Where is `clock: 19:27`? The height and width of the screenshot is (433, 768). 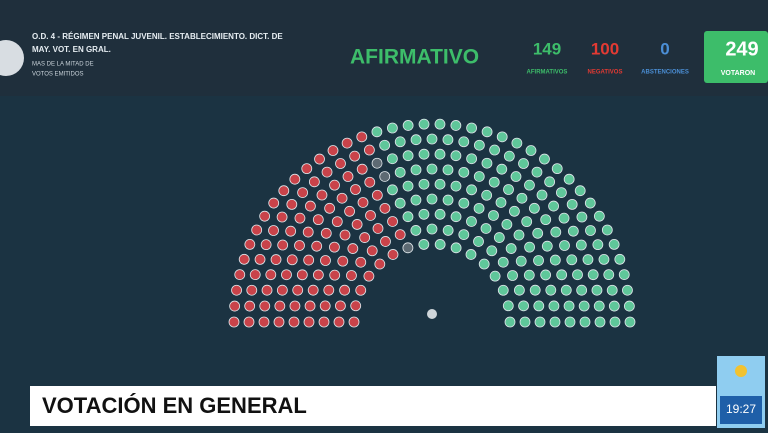
clock: 19:27 is located at coordinates (741, 409).